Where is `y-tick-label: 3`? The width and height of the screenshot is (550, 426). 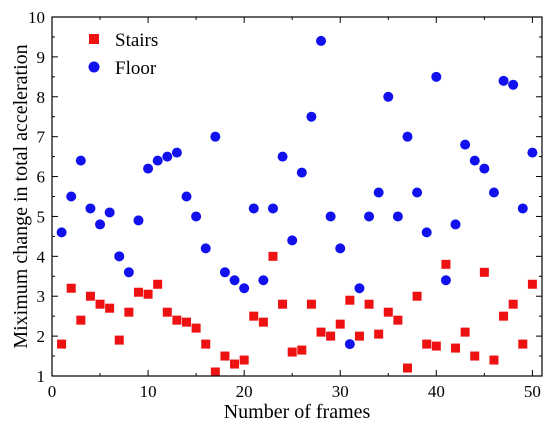 y-tick-label: 3 is located at coordinates (41, 296).